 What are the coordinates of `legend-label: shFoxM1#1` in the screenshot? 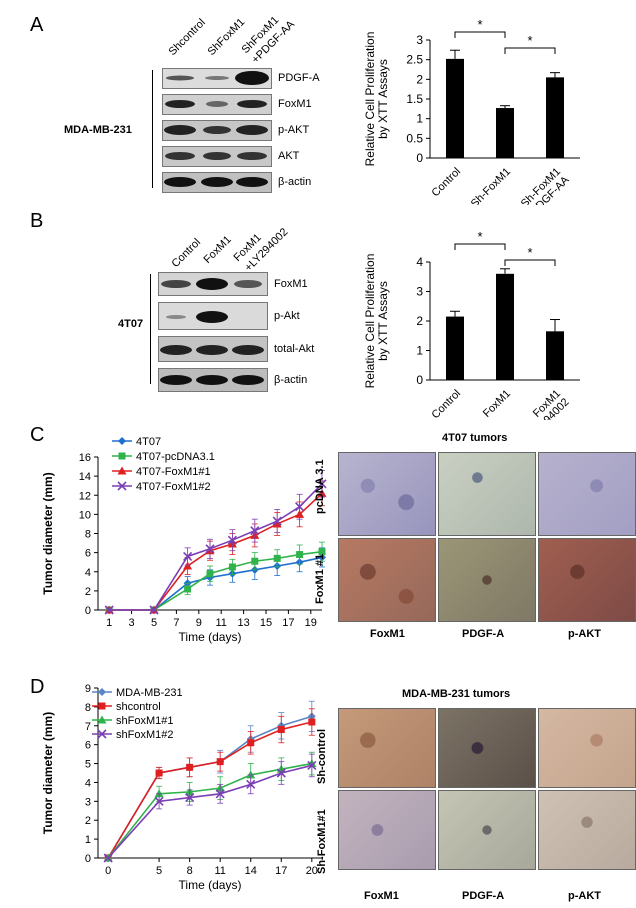 It's located at (144, 721).